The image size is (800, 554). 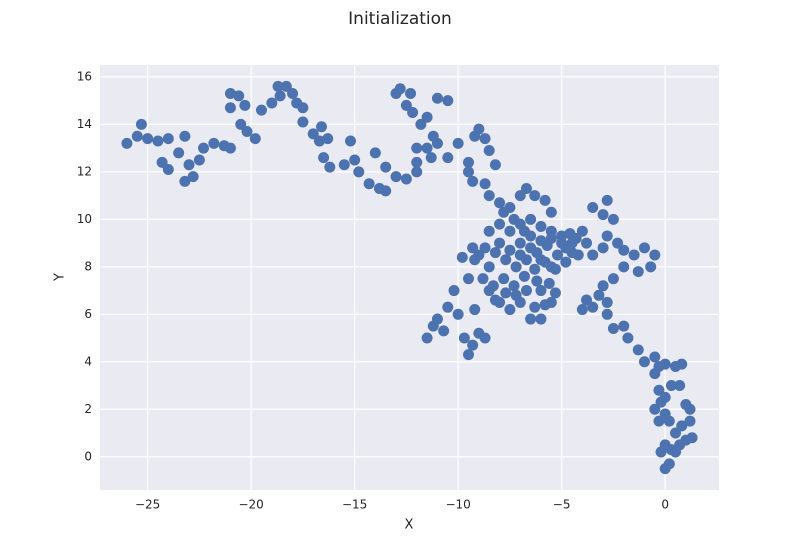 What do you see at coordinates (84, 219) in the screenshot?
I see `y-tick-label: 10` at bounding box center [84, 219].